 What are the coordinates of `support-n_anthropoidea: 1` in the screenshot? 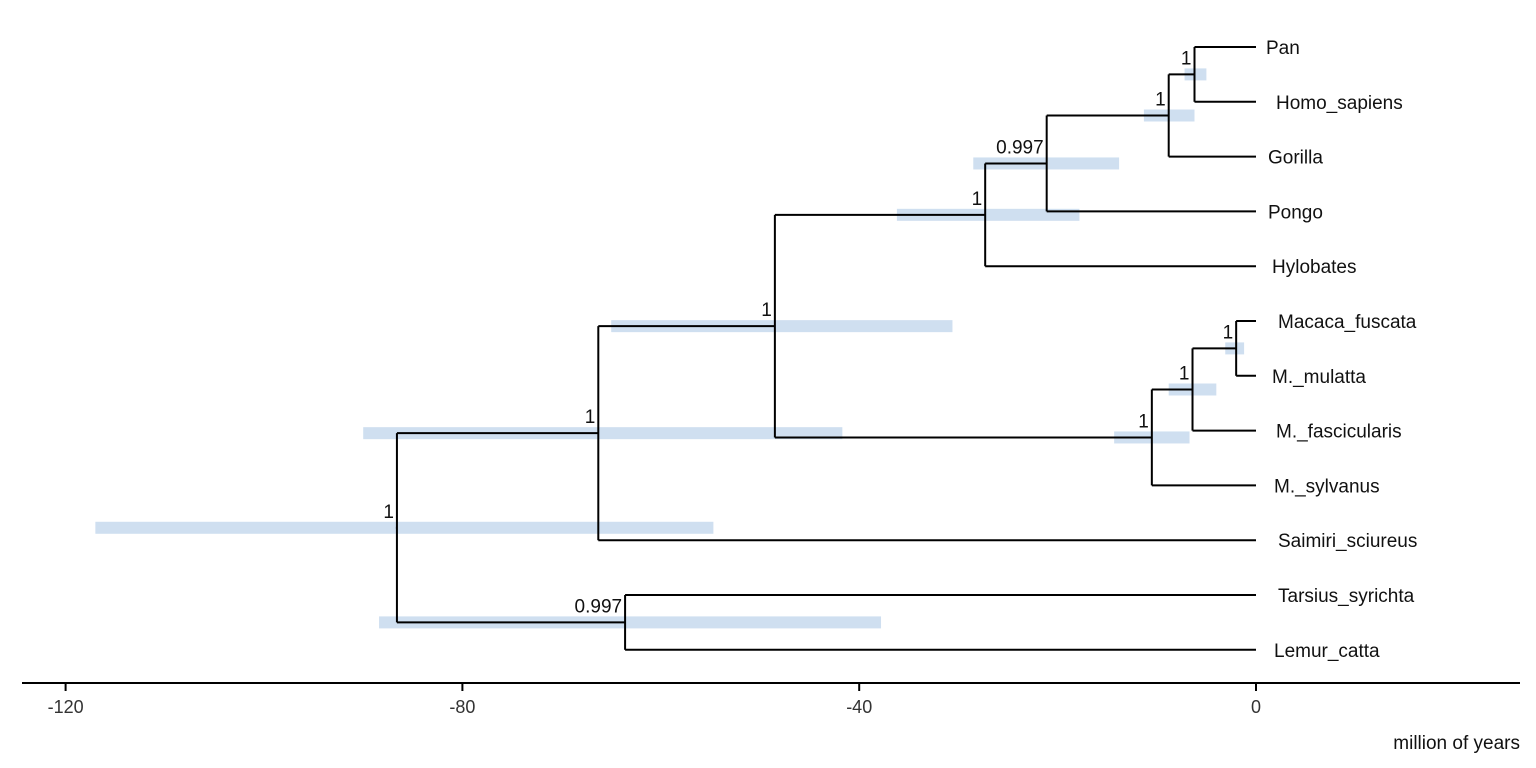 It's located at (590, 417).